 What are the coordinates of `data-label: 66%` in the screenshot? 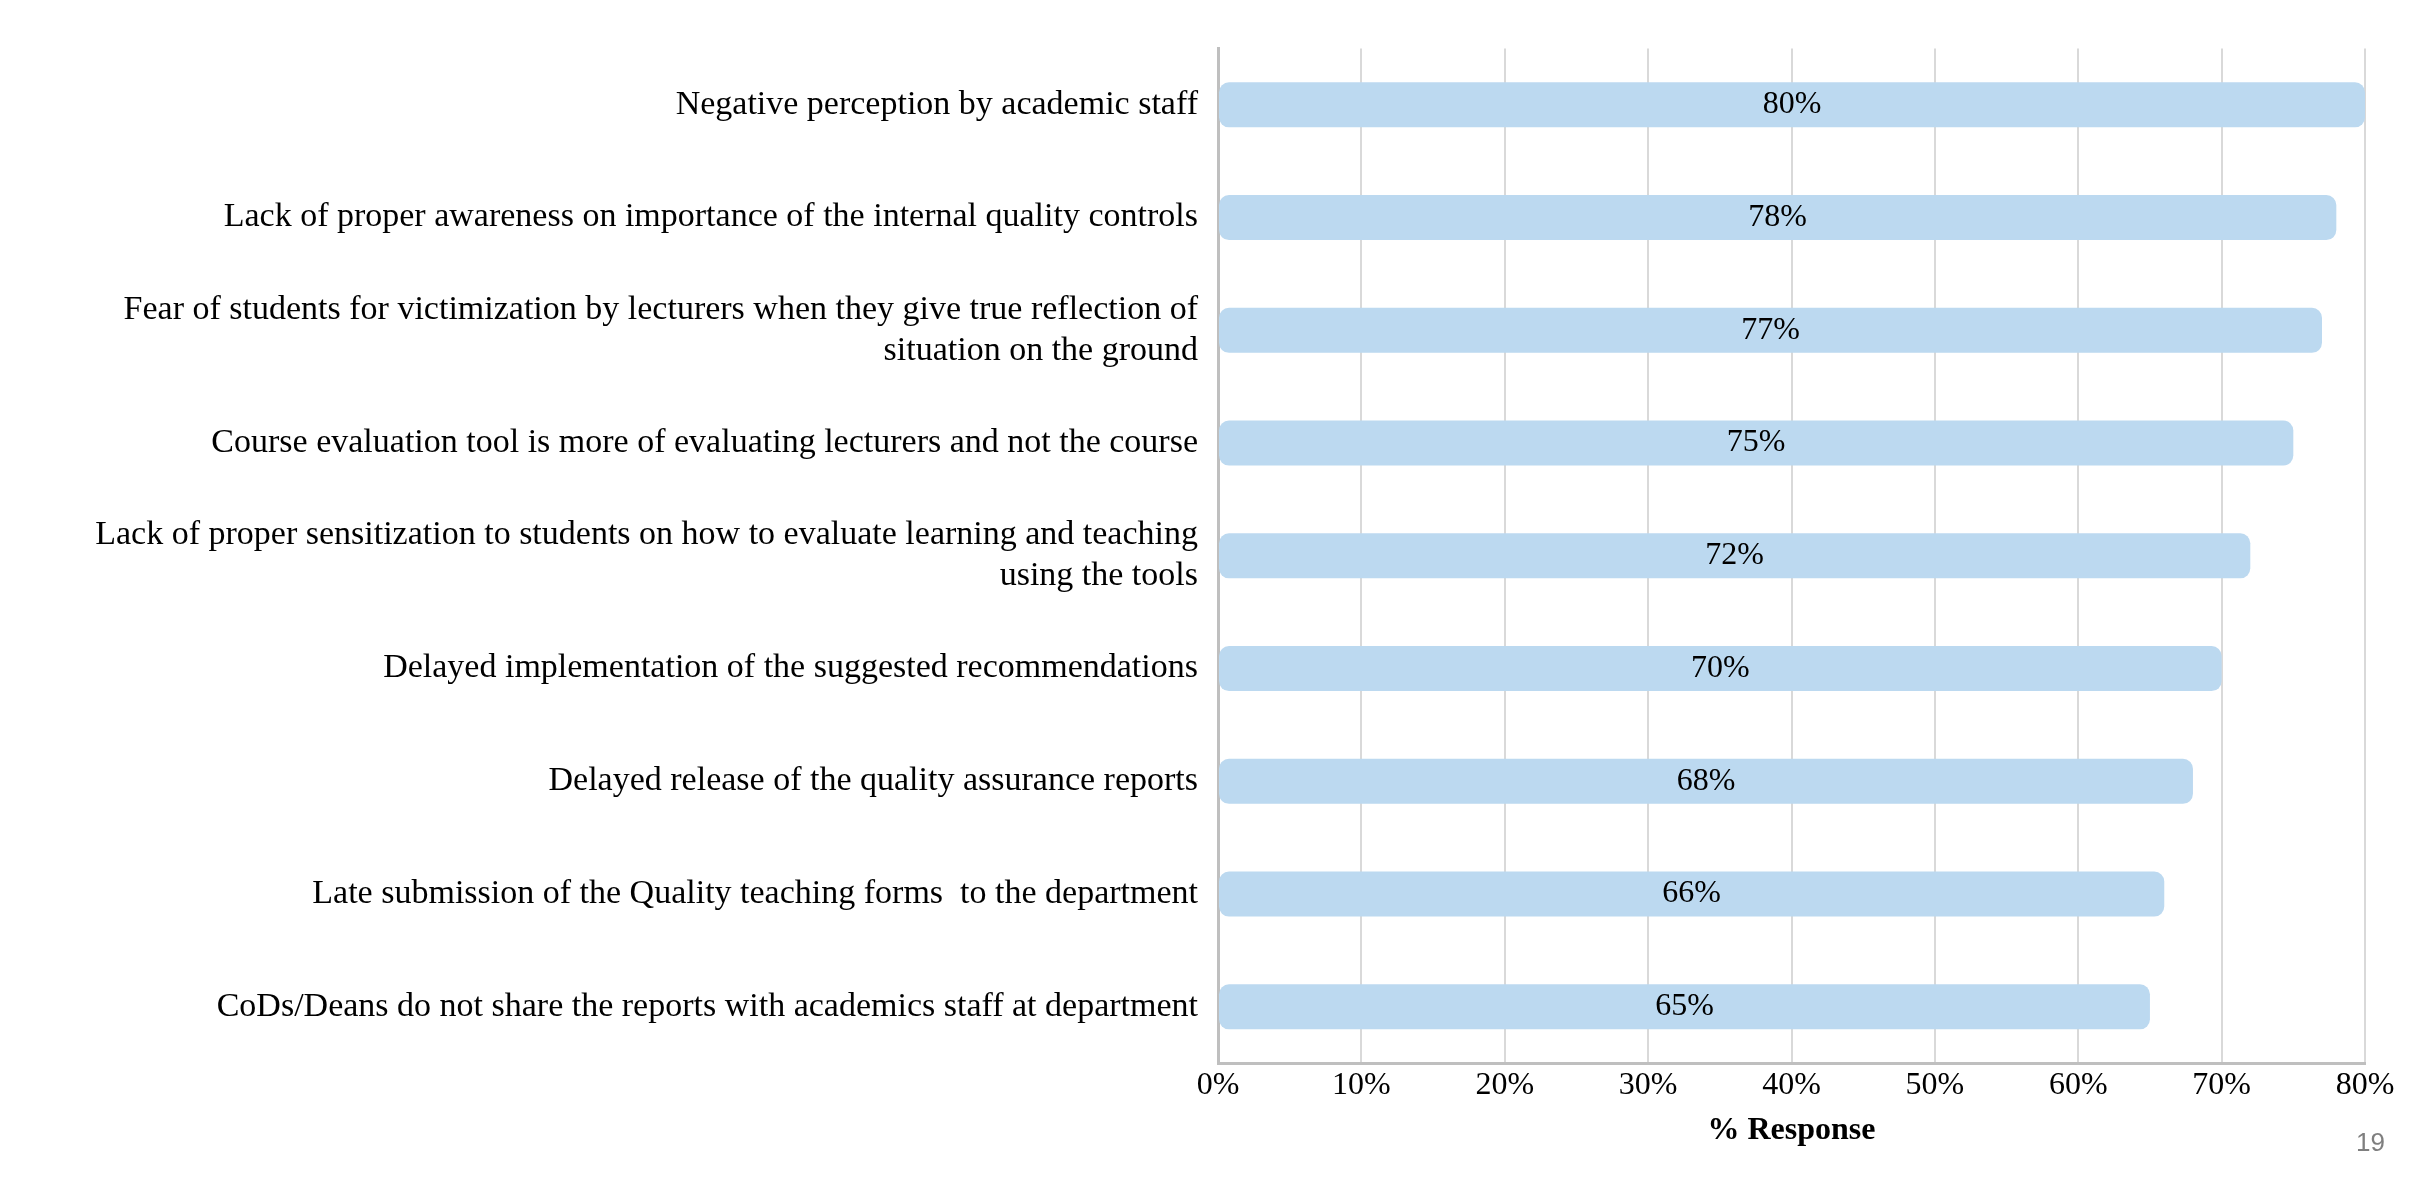 It's located at (1691, 891).